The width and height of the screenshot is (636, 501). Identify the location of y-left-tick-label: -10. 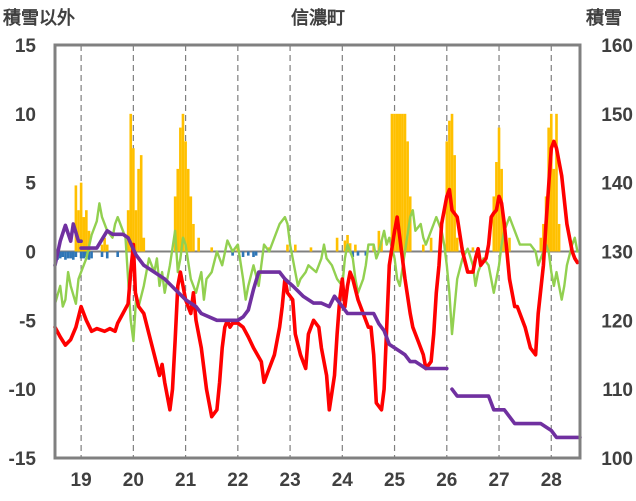
(22, 390).